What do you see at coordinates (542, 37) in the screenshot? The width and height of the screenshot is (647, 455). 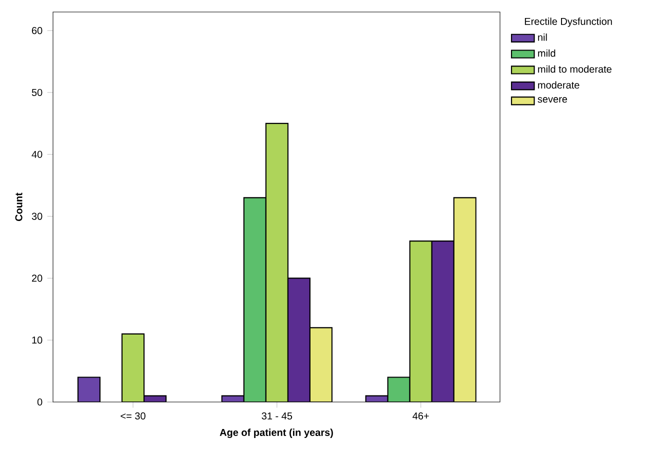 I see `legend-label: nil` at bounding box center [542, 37].